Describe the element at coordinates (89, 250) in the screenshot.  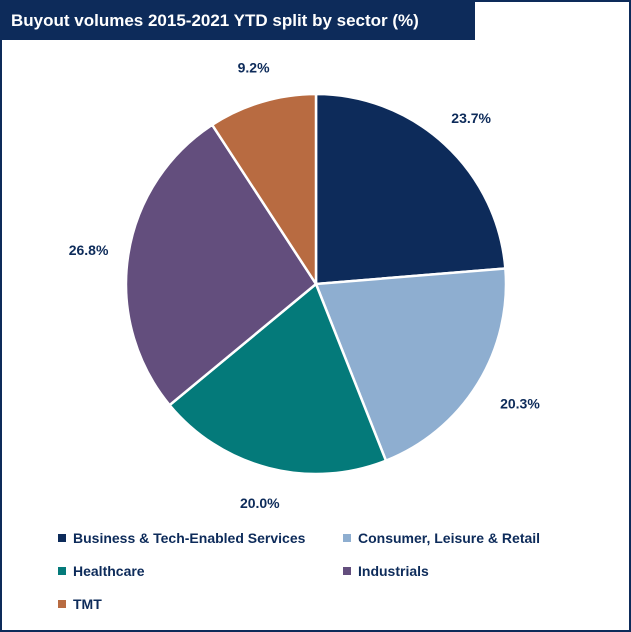
I see `data-label-3: 26.8%` at that location.